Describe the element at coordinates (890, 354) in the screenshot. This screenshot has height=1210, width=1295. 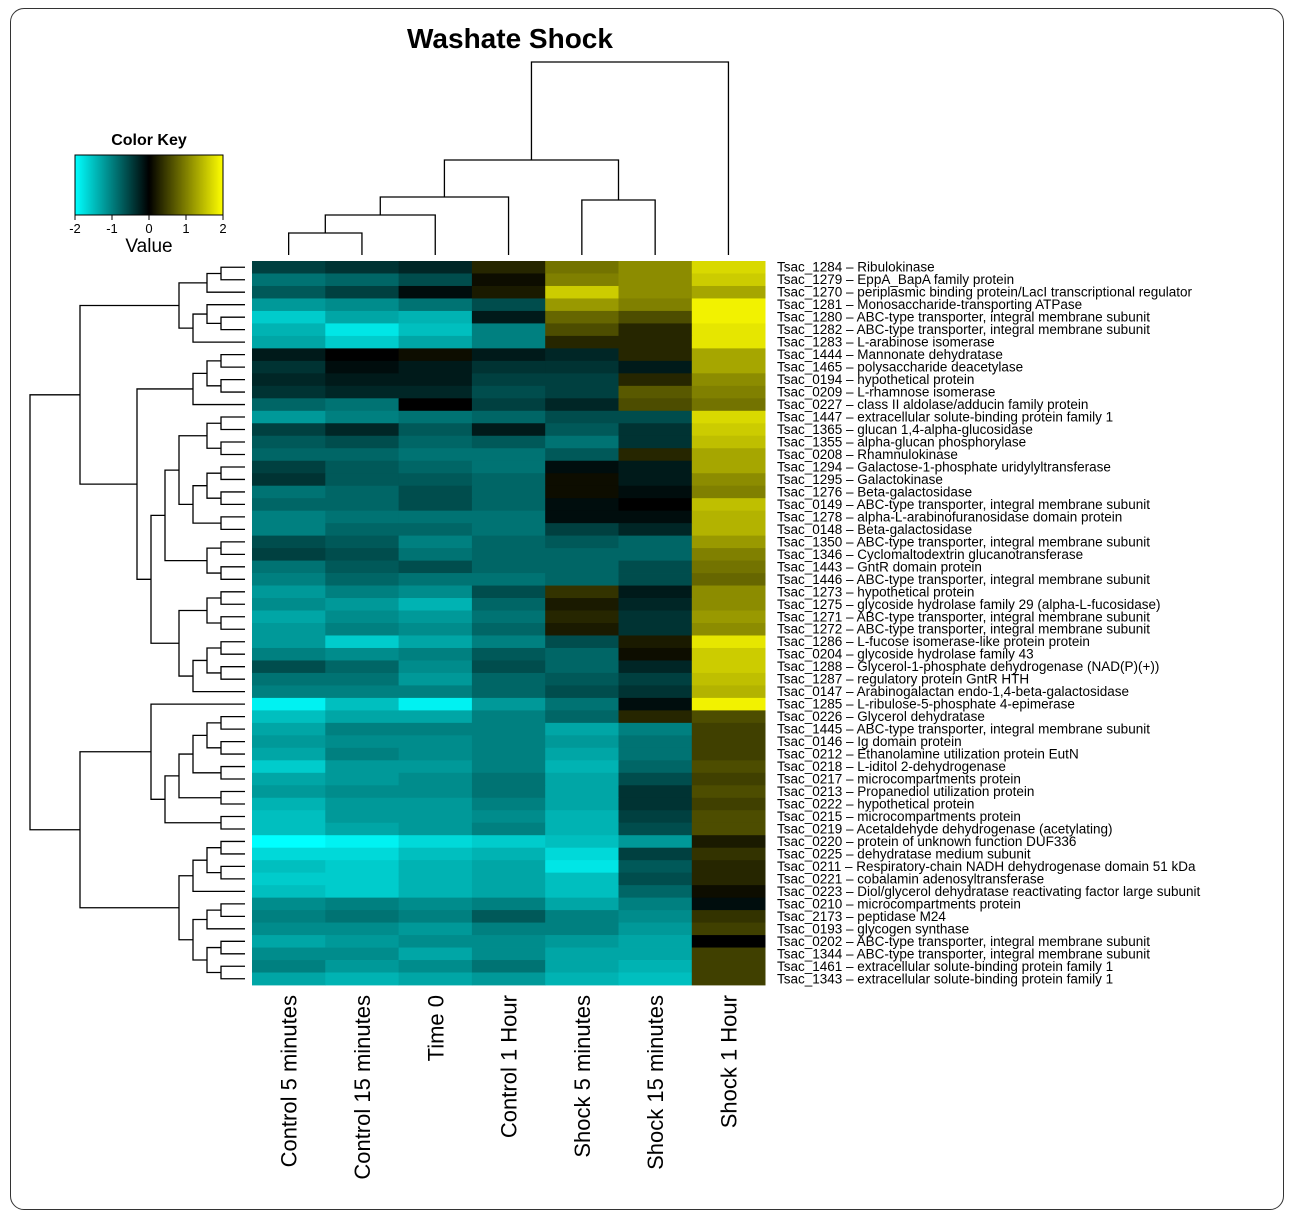
I see `row-label: Tsac_1444 – Mannonate dehydratase` at that location.